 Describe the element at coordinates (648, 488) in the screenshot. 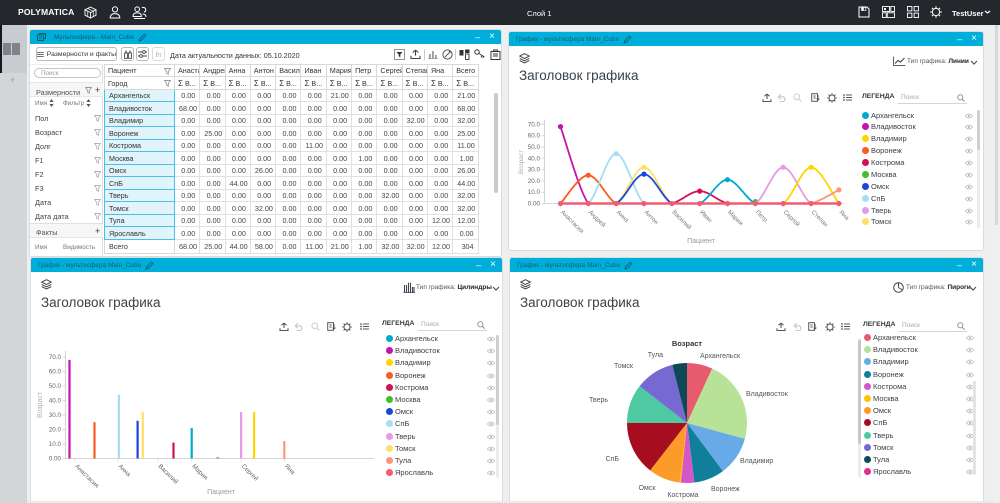

I see `svg-text: Омск` at that location.